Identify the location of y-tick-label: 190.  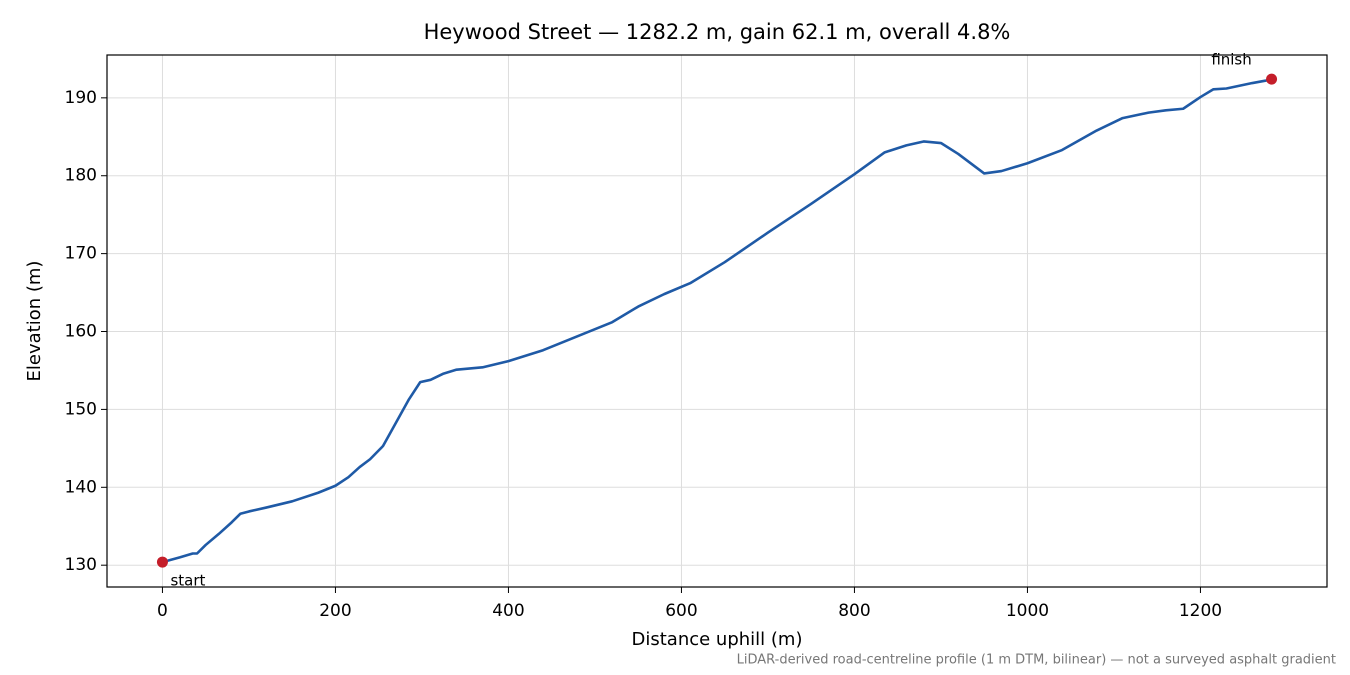
(81, 98).